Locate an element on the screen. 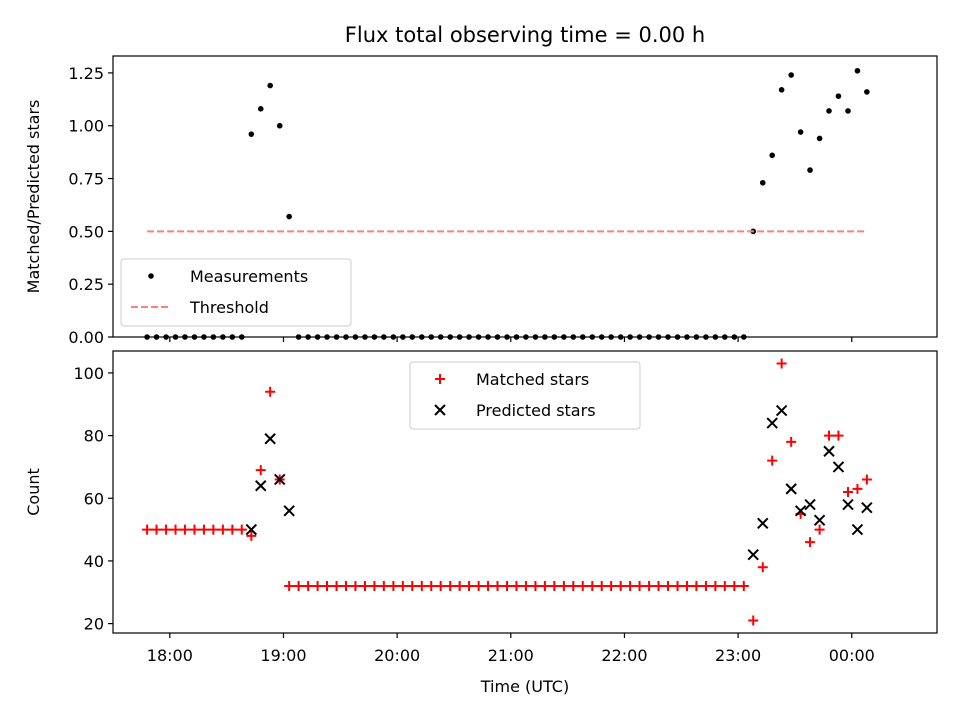 The height and width of the screenshot is (720, 960). x-tick-label: 00:00 is located at coordinates (852, 655).